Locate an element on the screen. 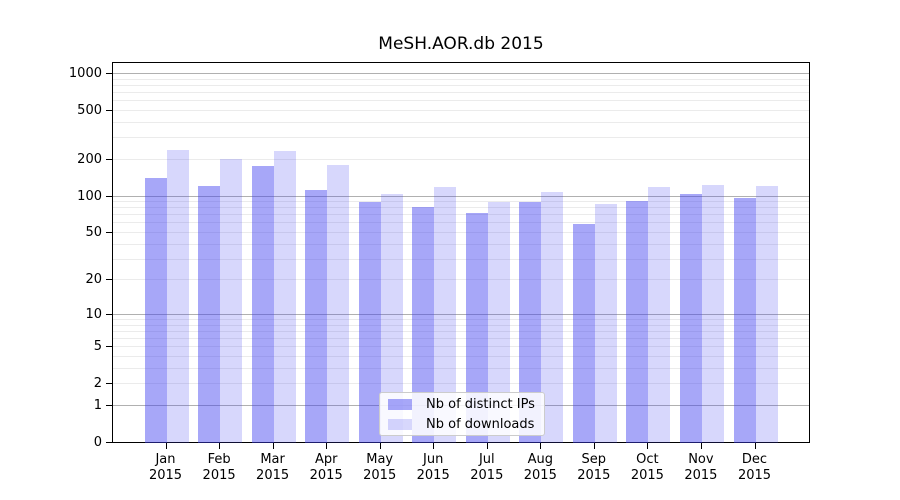 This screenshot has width=900, height=500. bar-distinct-ips-nov is located at coordinates (690, 318).